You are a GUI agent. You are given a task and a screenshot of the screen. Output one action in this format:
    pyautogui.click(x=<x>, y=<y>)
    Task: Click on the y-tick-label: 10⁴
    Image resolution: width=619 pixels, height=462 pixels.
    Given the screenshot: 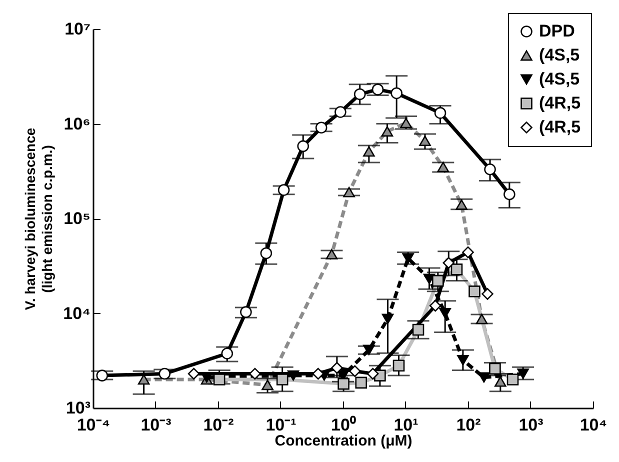 What is the action you would take?
    pyautogui.click(x=76, y=313)
    